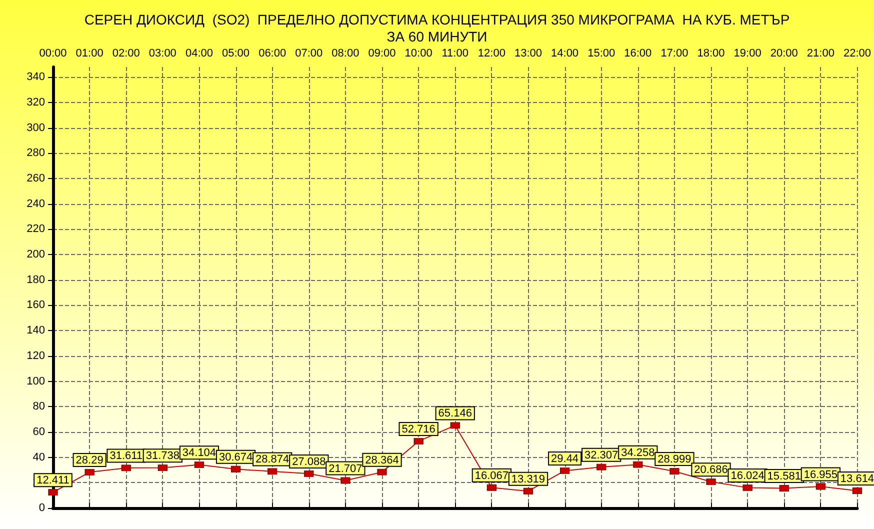  Describe the element at coordinates (235, 457) in the screenshot. I see `data-label: 30.674` at that location.